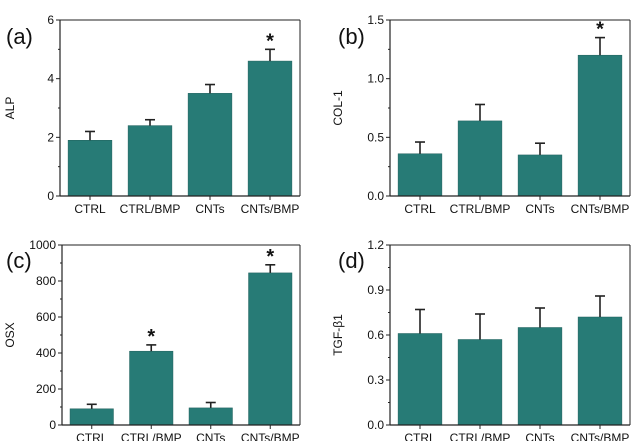 This screenshot has height=441, width=631. What do you see at coordinates (338, 335) in the screenshot?
I see `y-axis-label: TGF-β1` at bounding box center [338, 335].